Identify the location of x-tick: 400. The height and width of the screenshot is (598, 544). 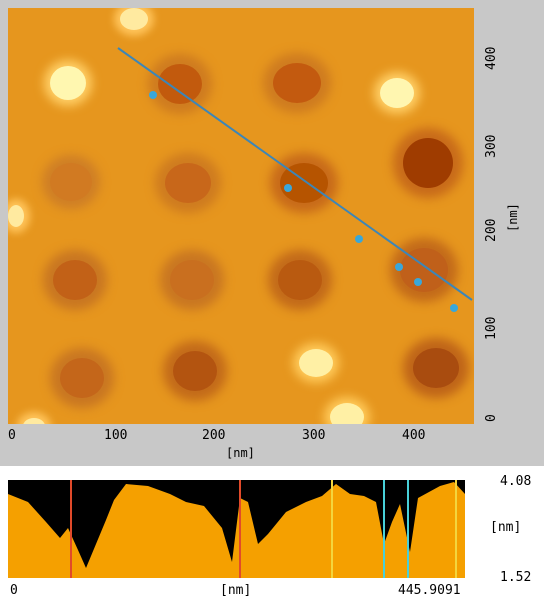
(414, 435).